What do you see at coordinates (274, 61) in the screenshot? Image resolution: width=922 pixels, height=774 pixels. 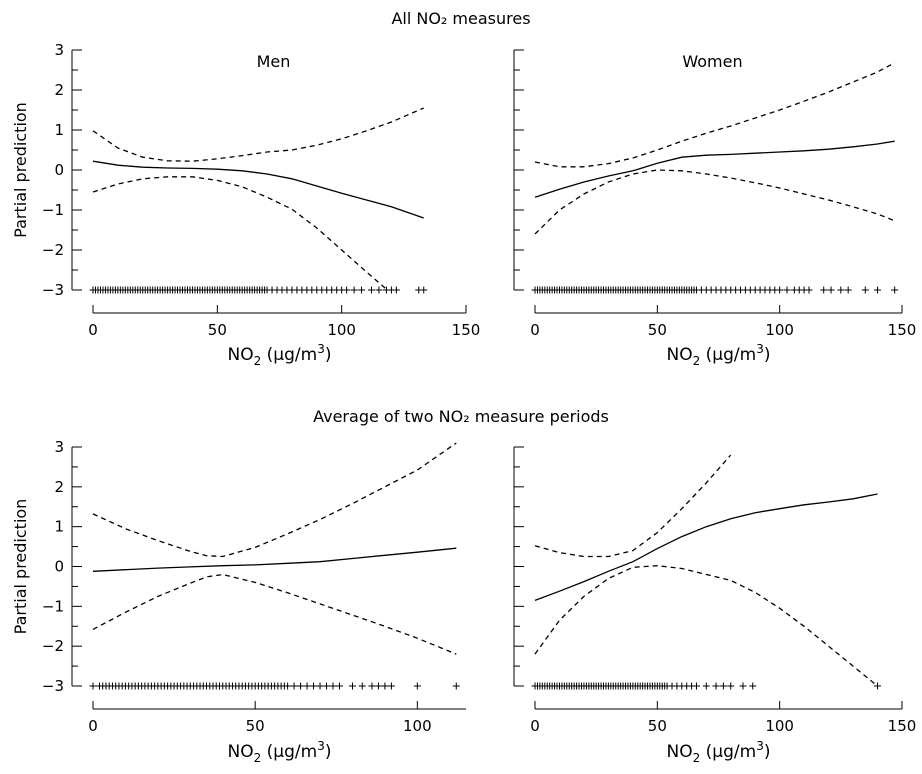 I see `panel-title: Men` at bounding box center [274, 61].